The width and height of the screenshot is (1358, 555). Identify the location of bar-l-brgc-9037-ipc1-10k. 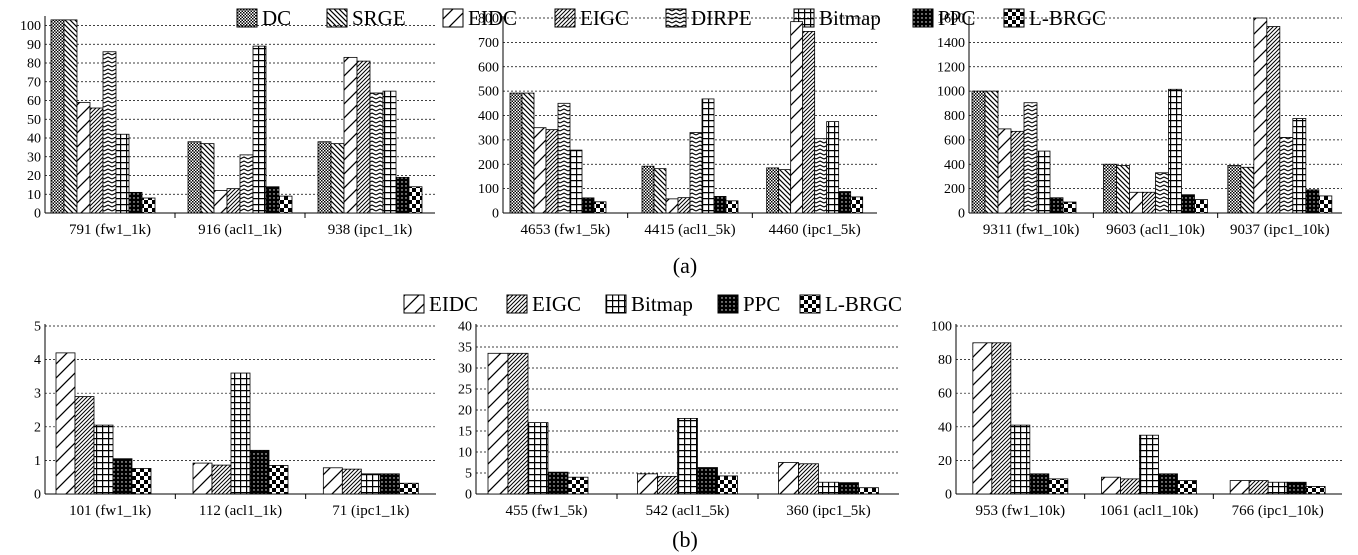
(1325, 204).